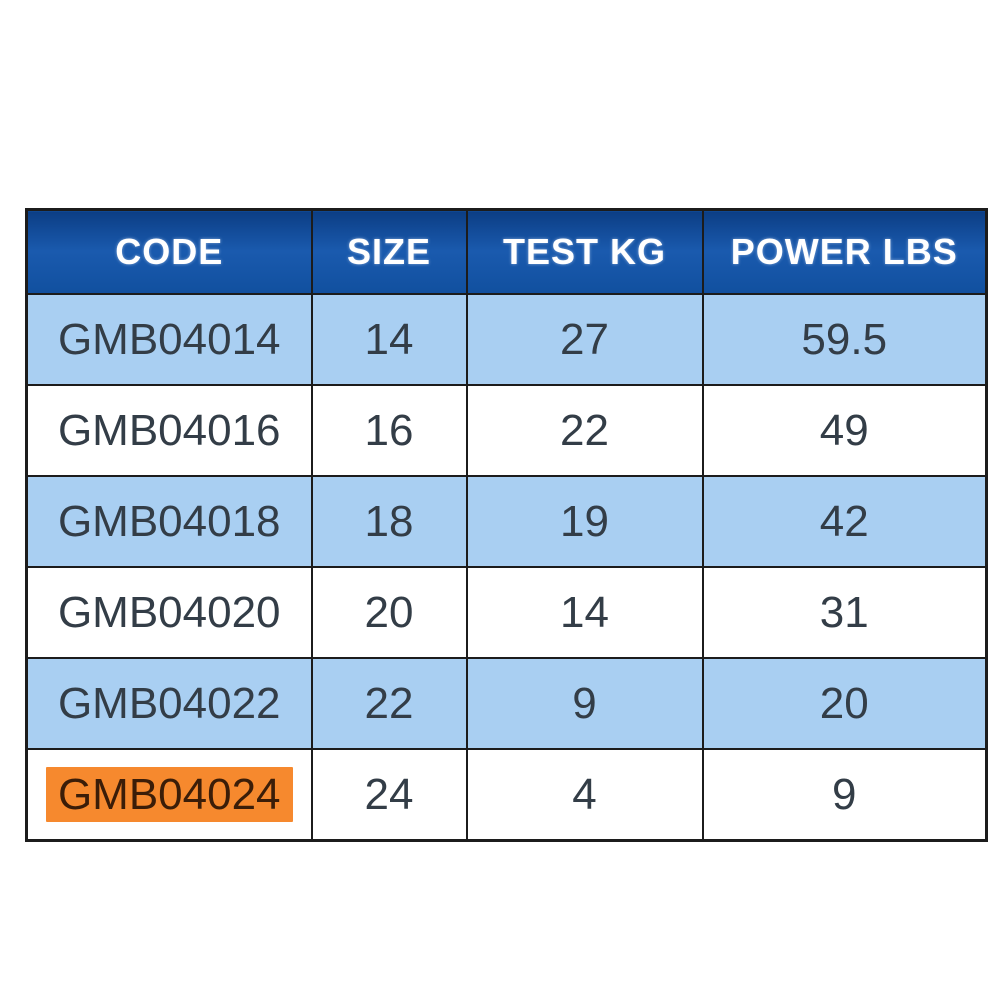  I want to click on cell-size: 24, so click(389, 795).